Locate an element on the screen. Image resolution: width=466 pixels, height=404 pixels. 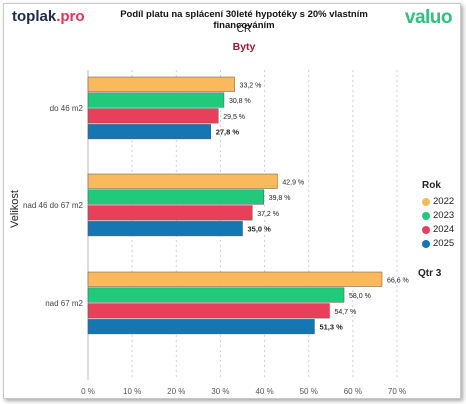
x-tick-label: 0 % is located at coordinates (88, 391).